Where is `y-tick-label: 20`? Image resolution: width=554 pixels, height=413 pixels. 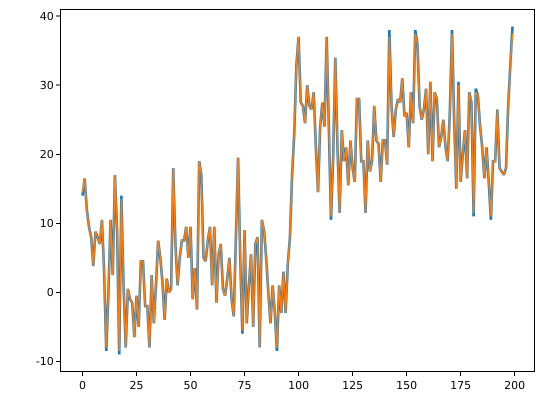 y-tick-label: 20 is located at coordinates (47, 155).